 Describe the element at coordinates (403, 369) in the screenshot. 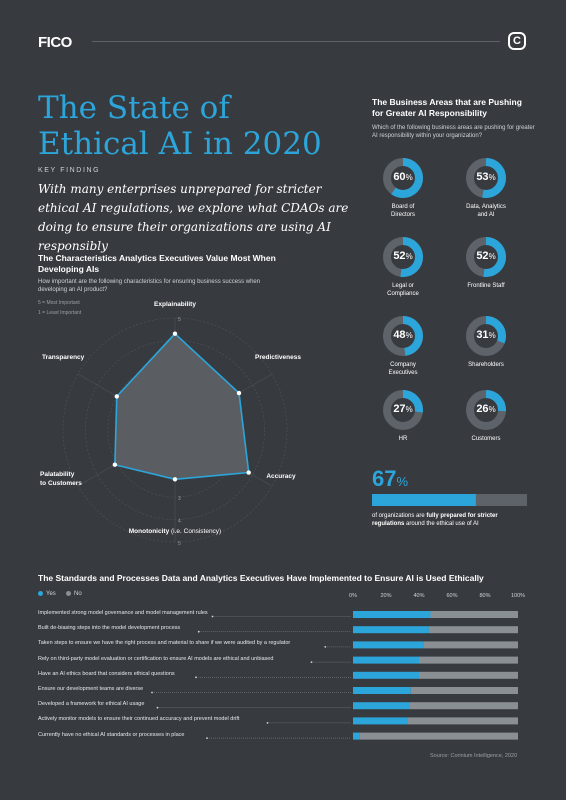

I see `donut-category-label: Company Executives` at that location.